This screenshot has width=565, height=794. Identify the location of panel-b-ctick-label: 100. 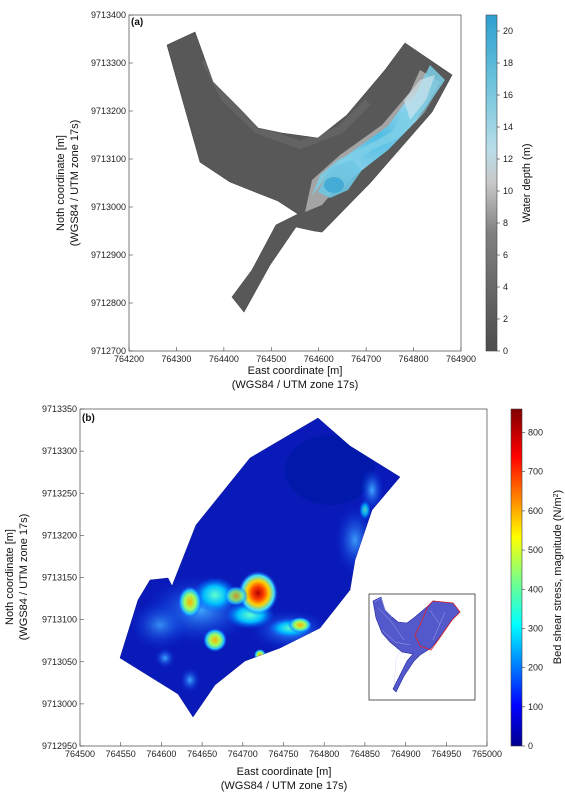
(535, 707).